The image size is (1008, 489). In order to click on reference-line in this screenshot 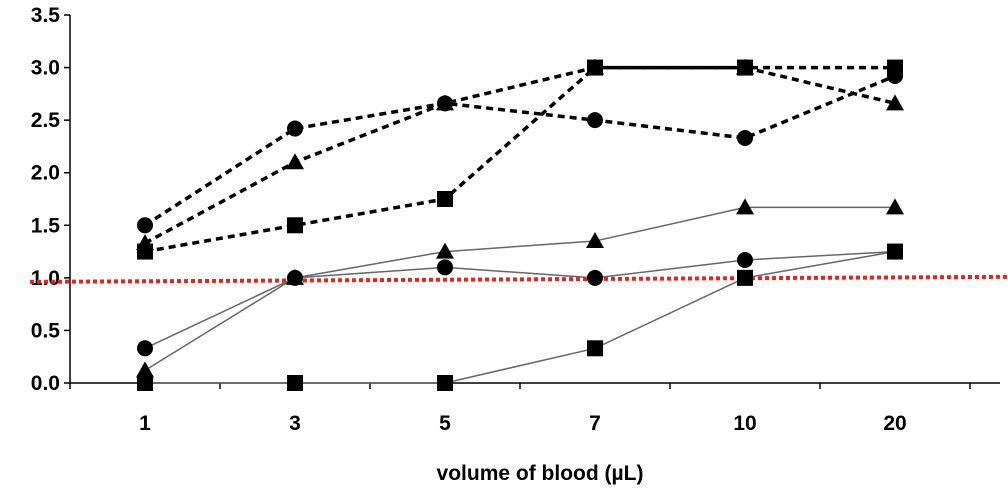, I will do `click(518, 279)`.